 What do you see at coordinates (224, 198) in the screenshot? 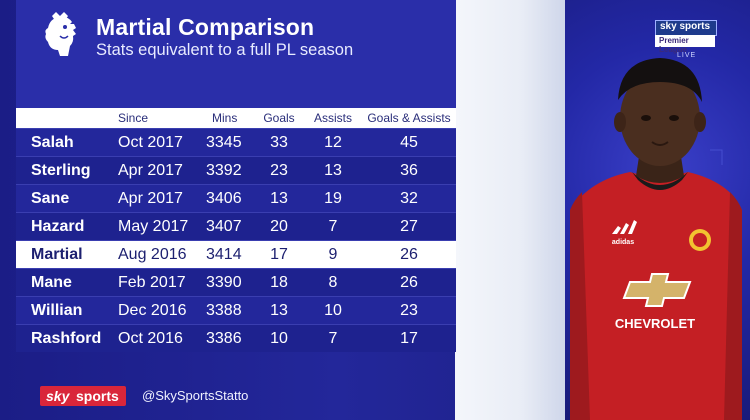
I see `mins-cell: 3406` at bounding box center [224, 198].